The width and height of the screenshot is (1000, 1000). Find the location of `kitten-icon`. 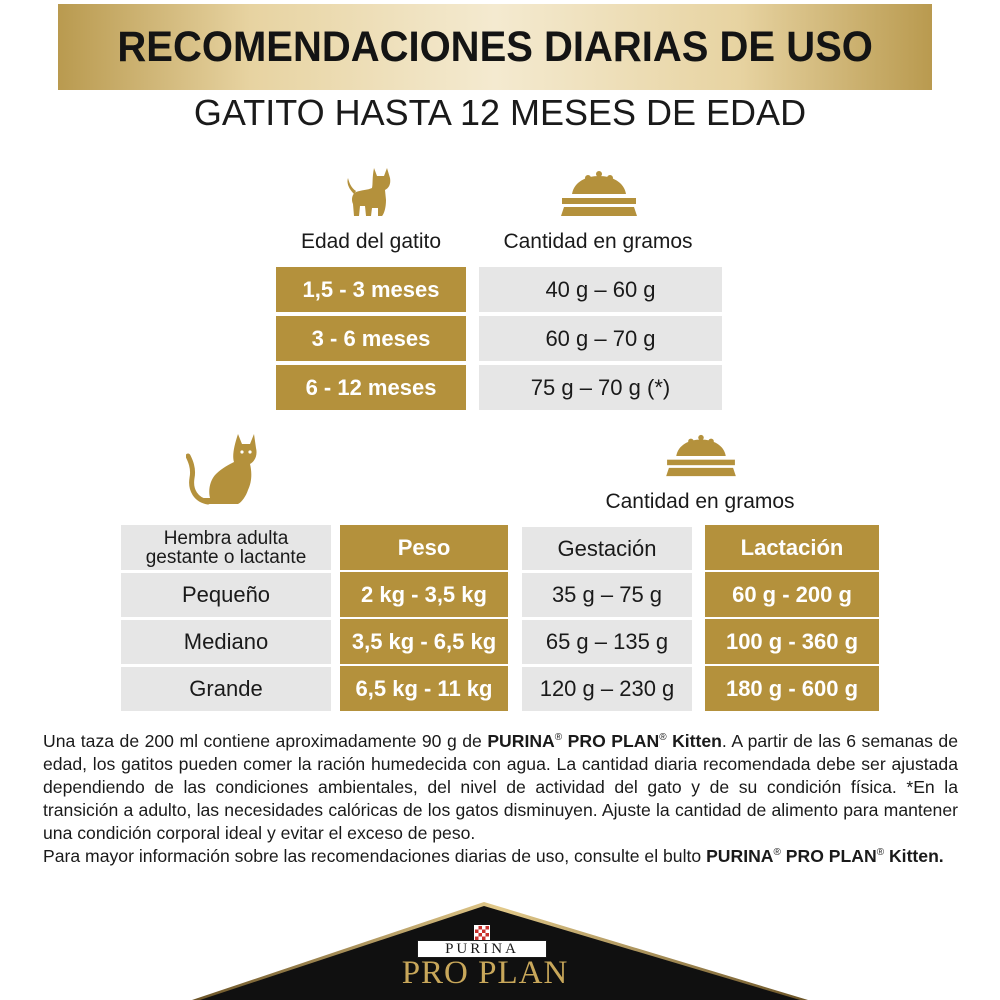

kitten-icon is located at coordinates (369, 192).